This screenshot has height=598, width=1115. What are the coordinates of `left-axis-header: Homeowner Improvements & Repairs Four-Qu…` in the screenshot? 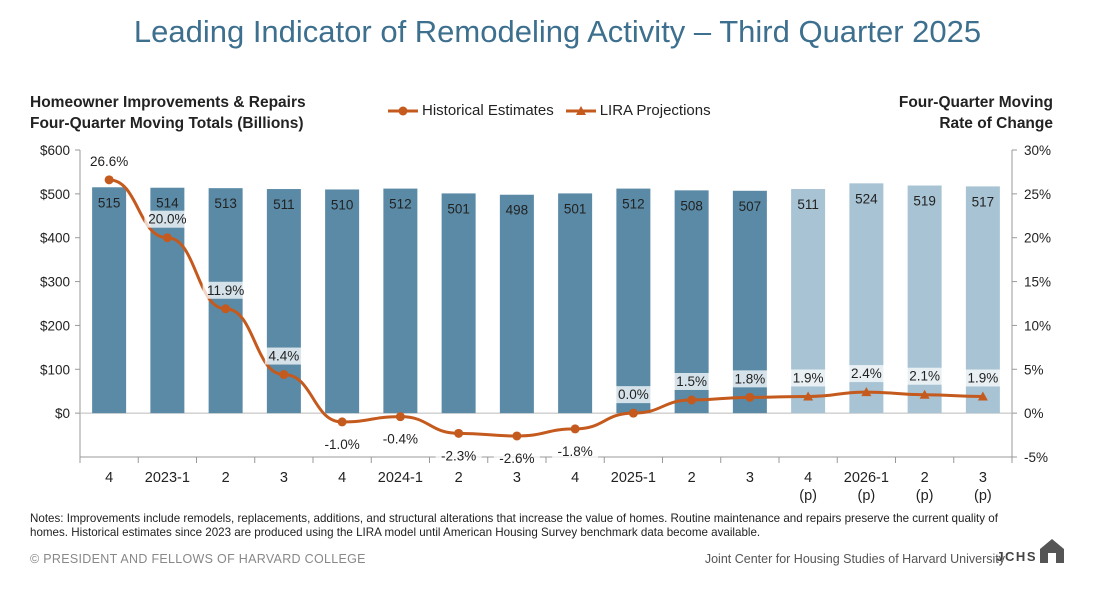 It's located at (168, 113).